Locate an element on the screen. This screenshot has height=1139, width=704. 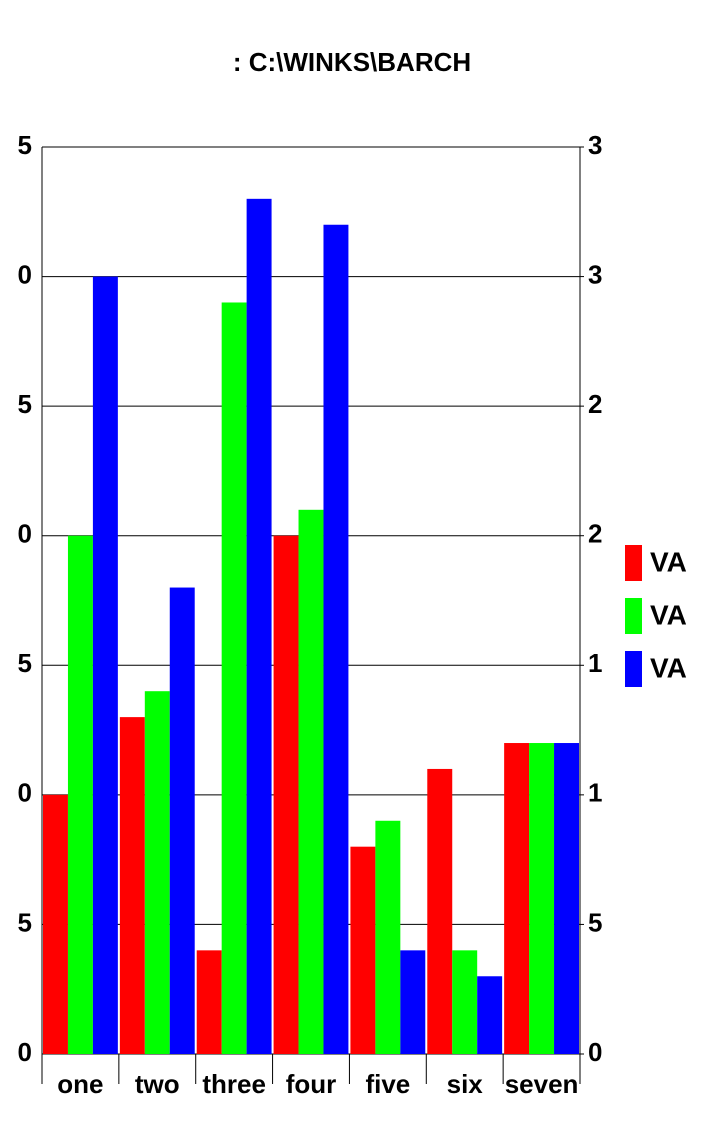
x-tick-label: four is located at coordinates (311, 1084).